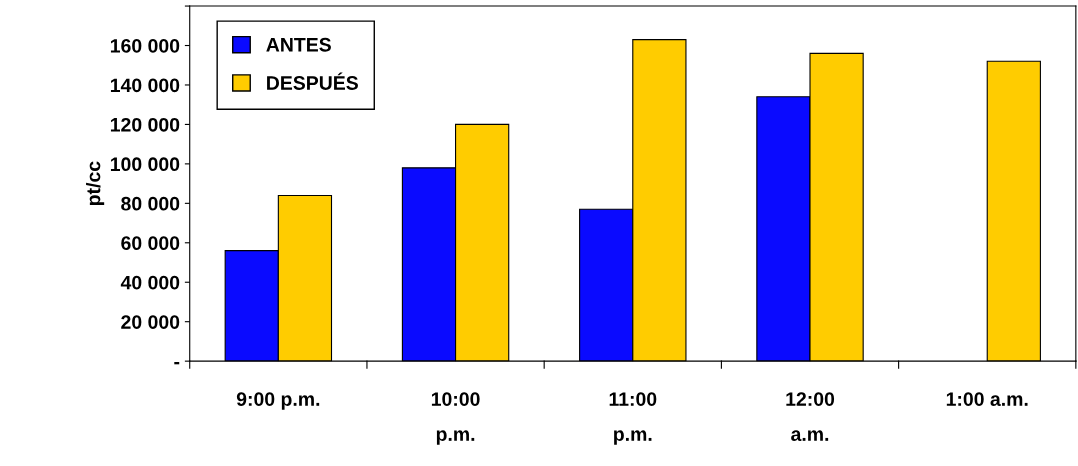  Describe the element at coordinates (150, 282) in the screenshot. I see `y-tick-label: 40 000` at that location.